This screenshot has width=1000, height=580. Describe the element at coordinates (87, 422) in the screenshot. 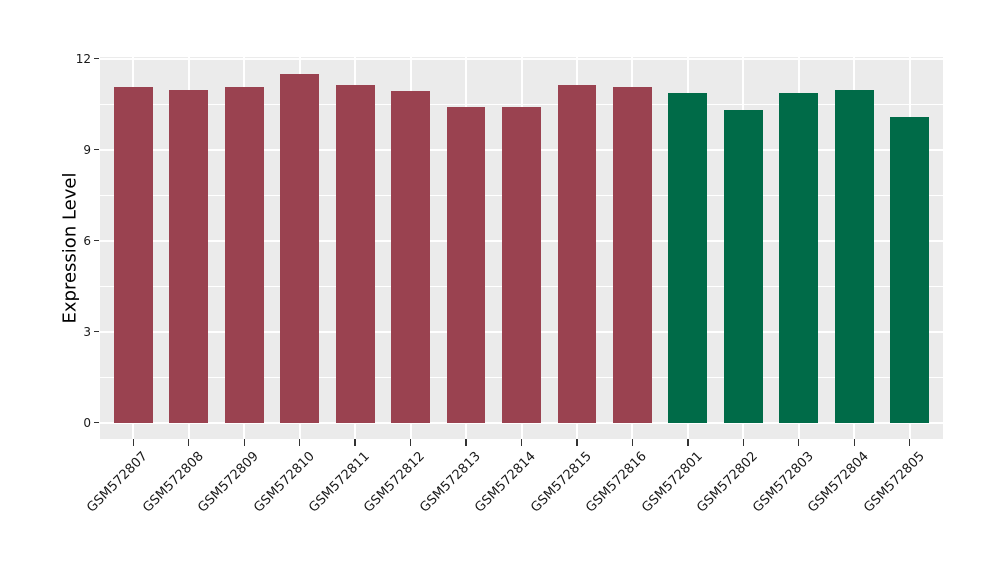

I see `y-tick-label: 0` at that location.